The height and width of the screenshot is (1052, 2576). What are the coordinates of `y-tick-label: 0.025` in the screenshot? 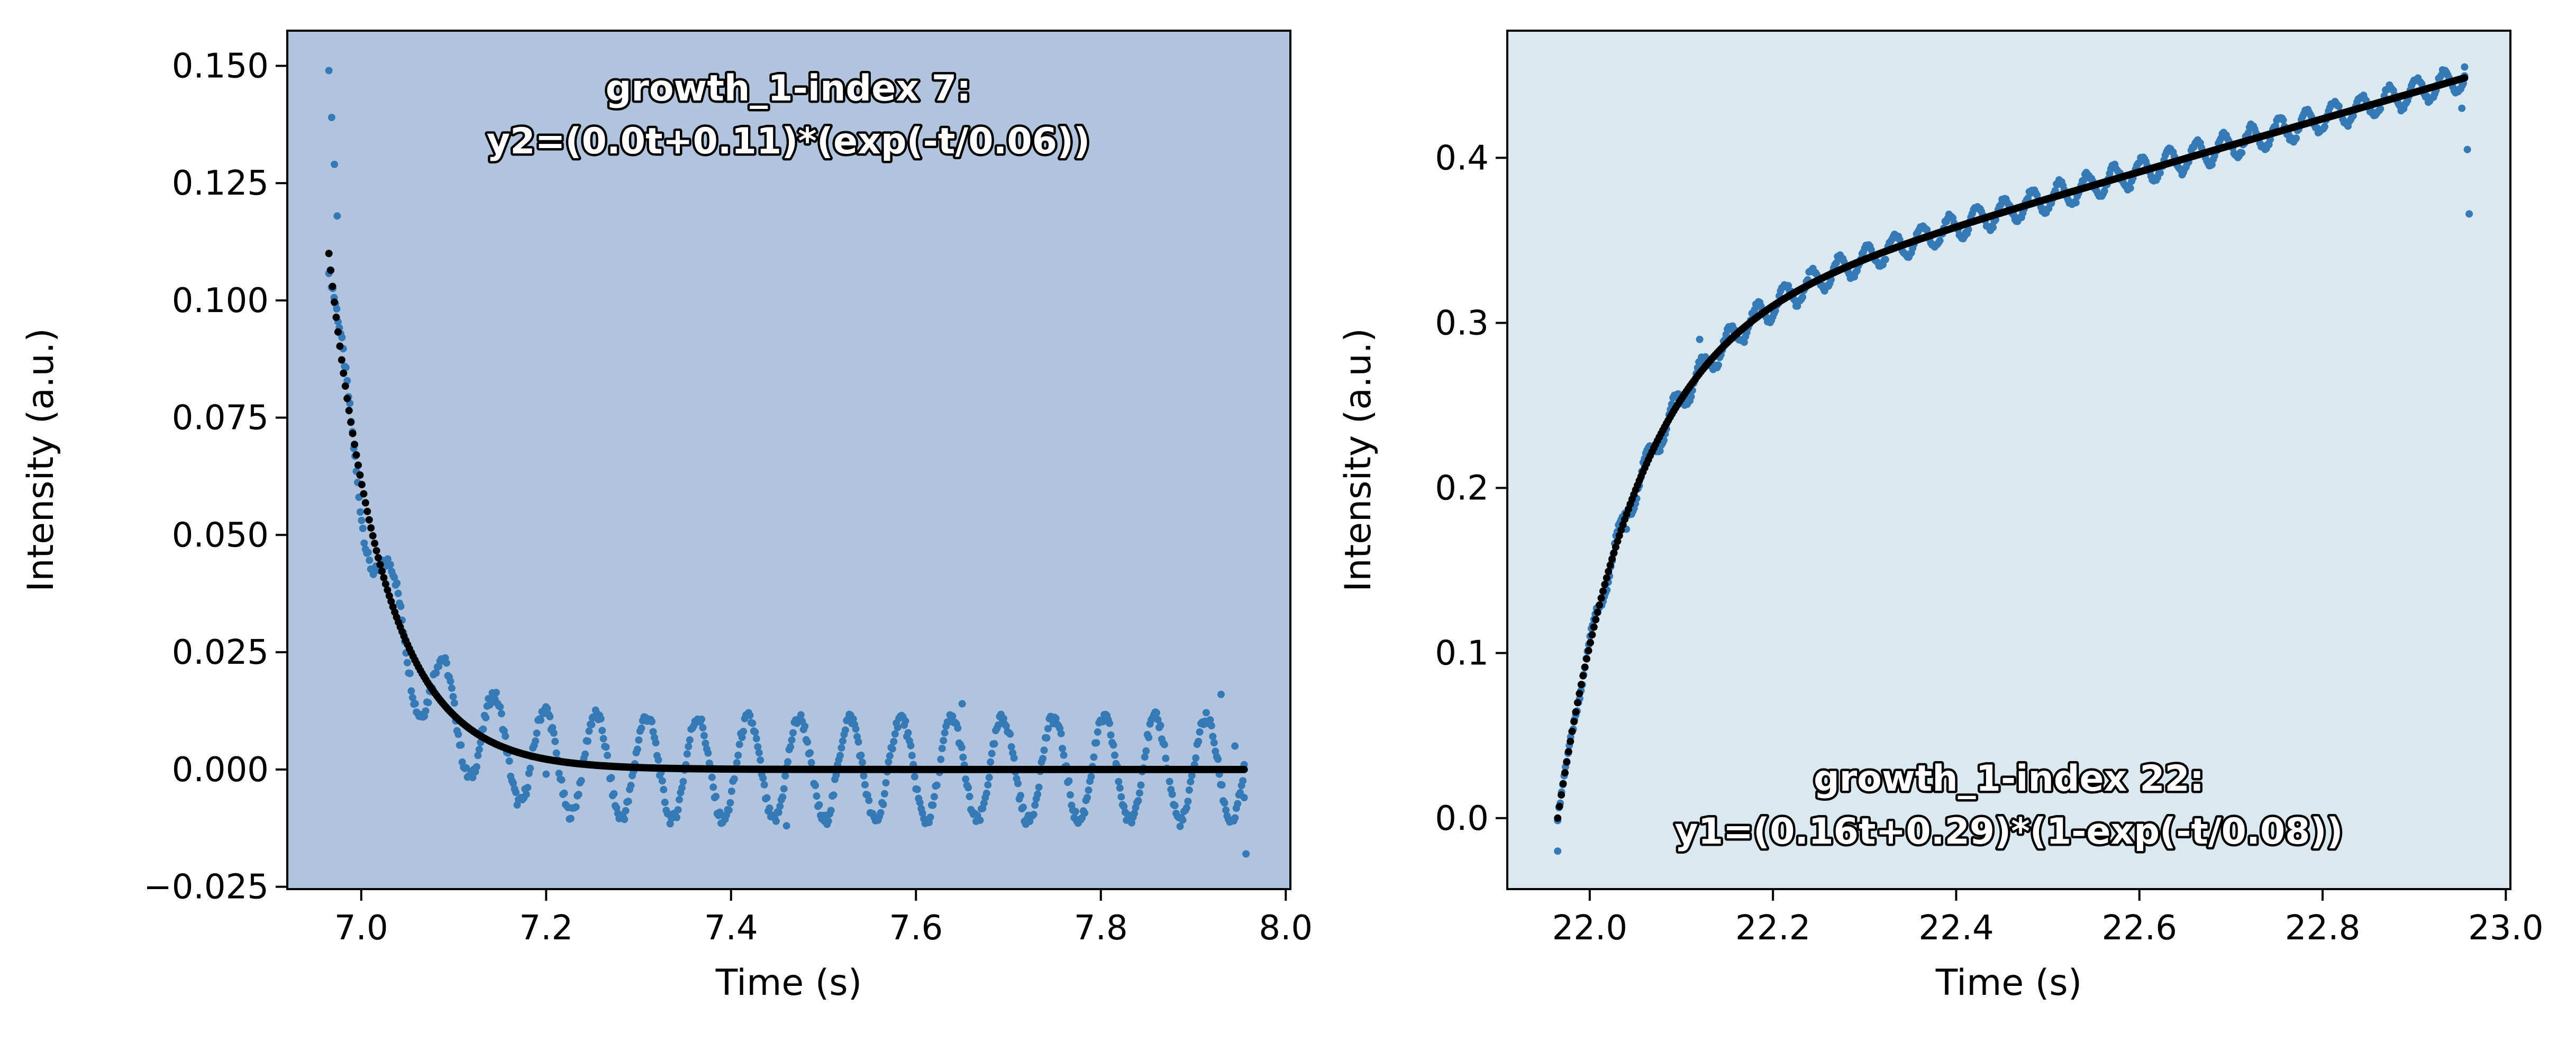 It's located at (220, 652).